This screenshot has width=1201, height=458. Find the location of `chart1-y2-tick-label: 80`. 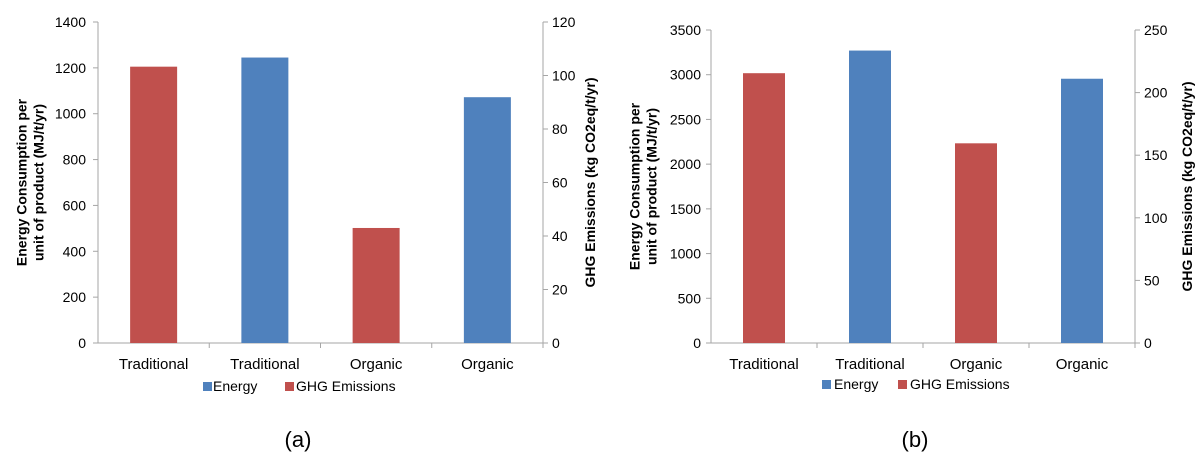

chart1-y2-tick-label: 80 is located at coordinates (560, 129).